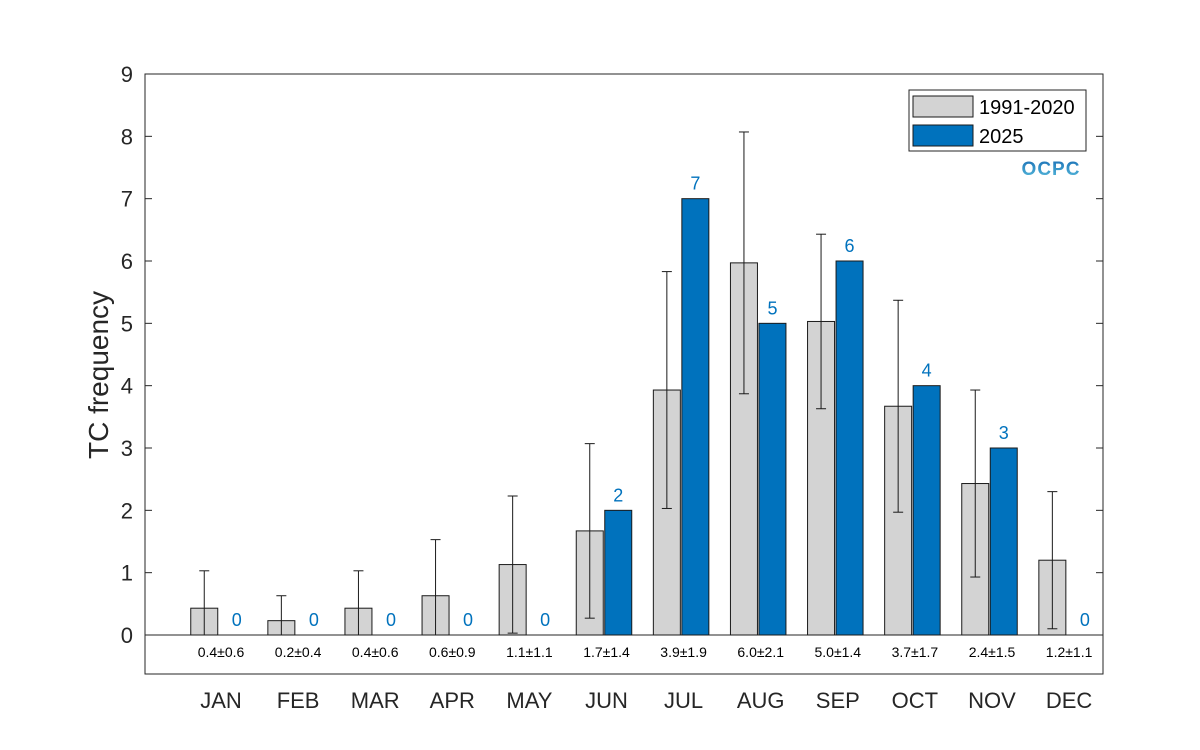 The height and width of the screenshot is (750, 1200). Describe the element at coordinates (127, 74) in the screenshot. I see `y-tick-label: 9` at that location.